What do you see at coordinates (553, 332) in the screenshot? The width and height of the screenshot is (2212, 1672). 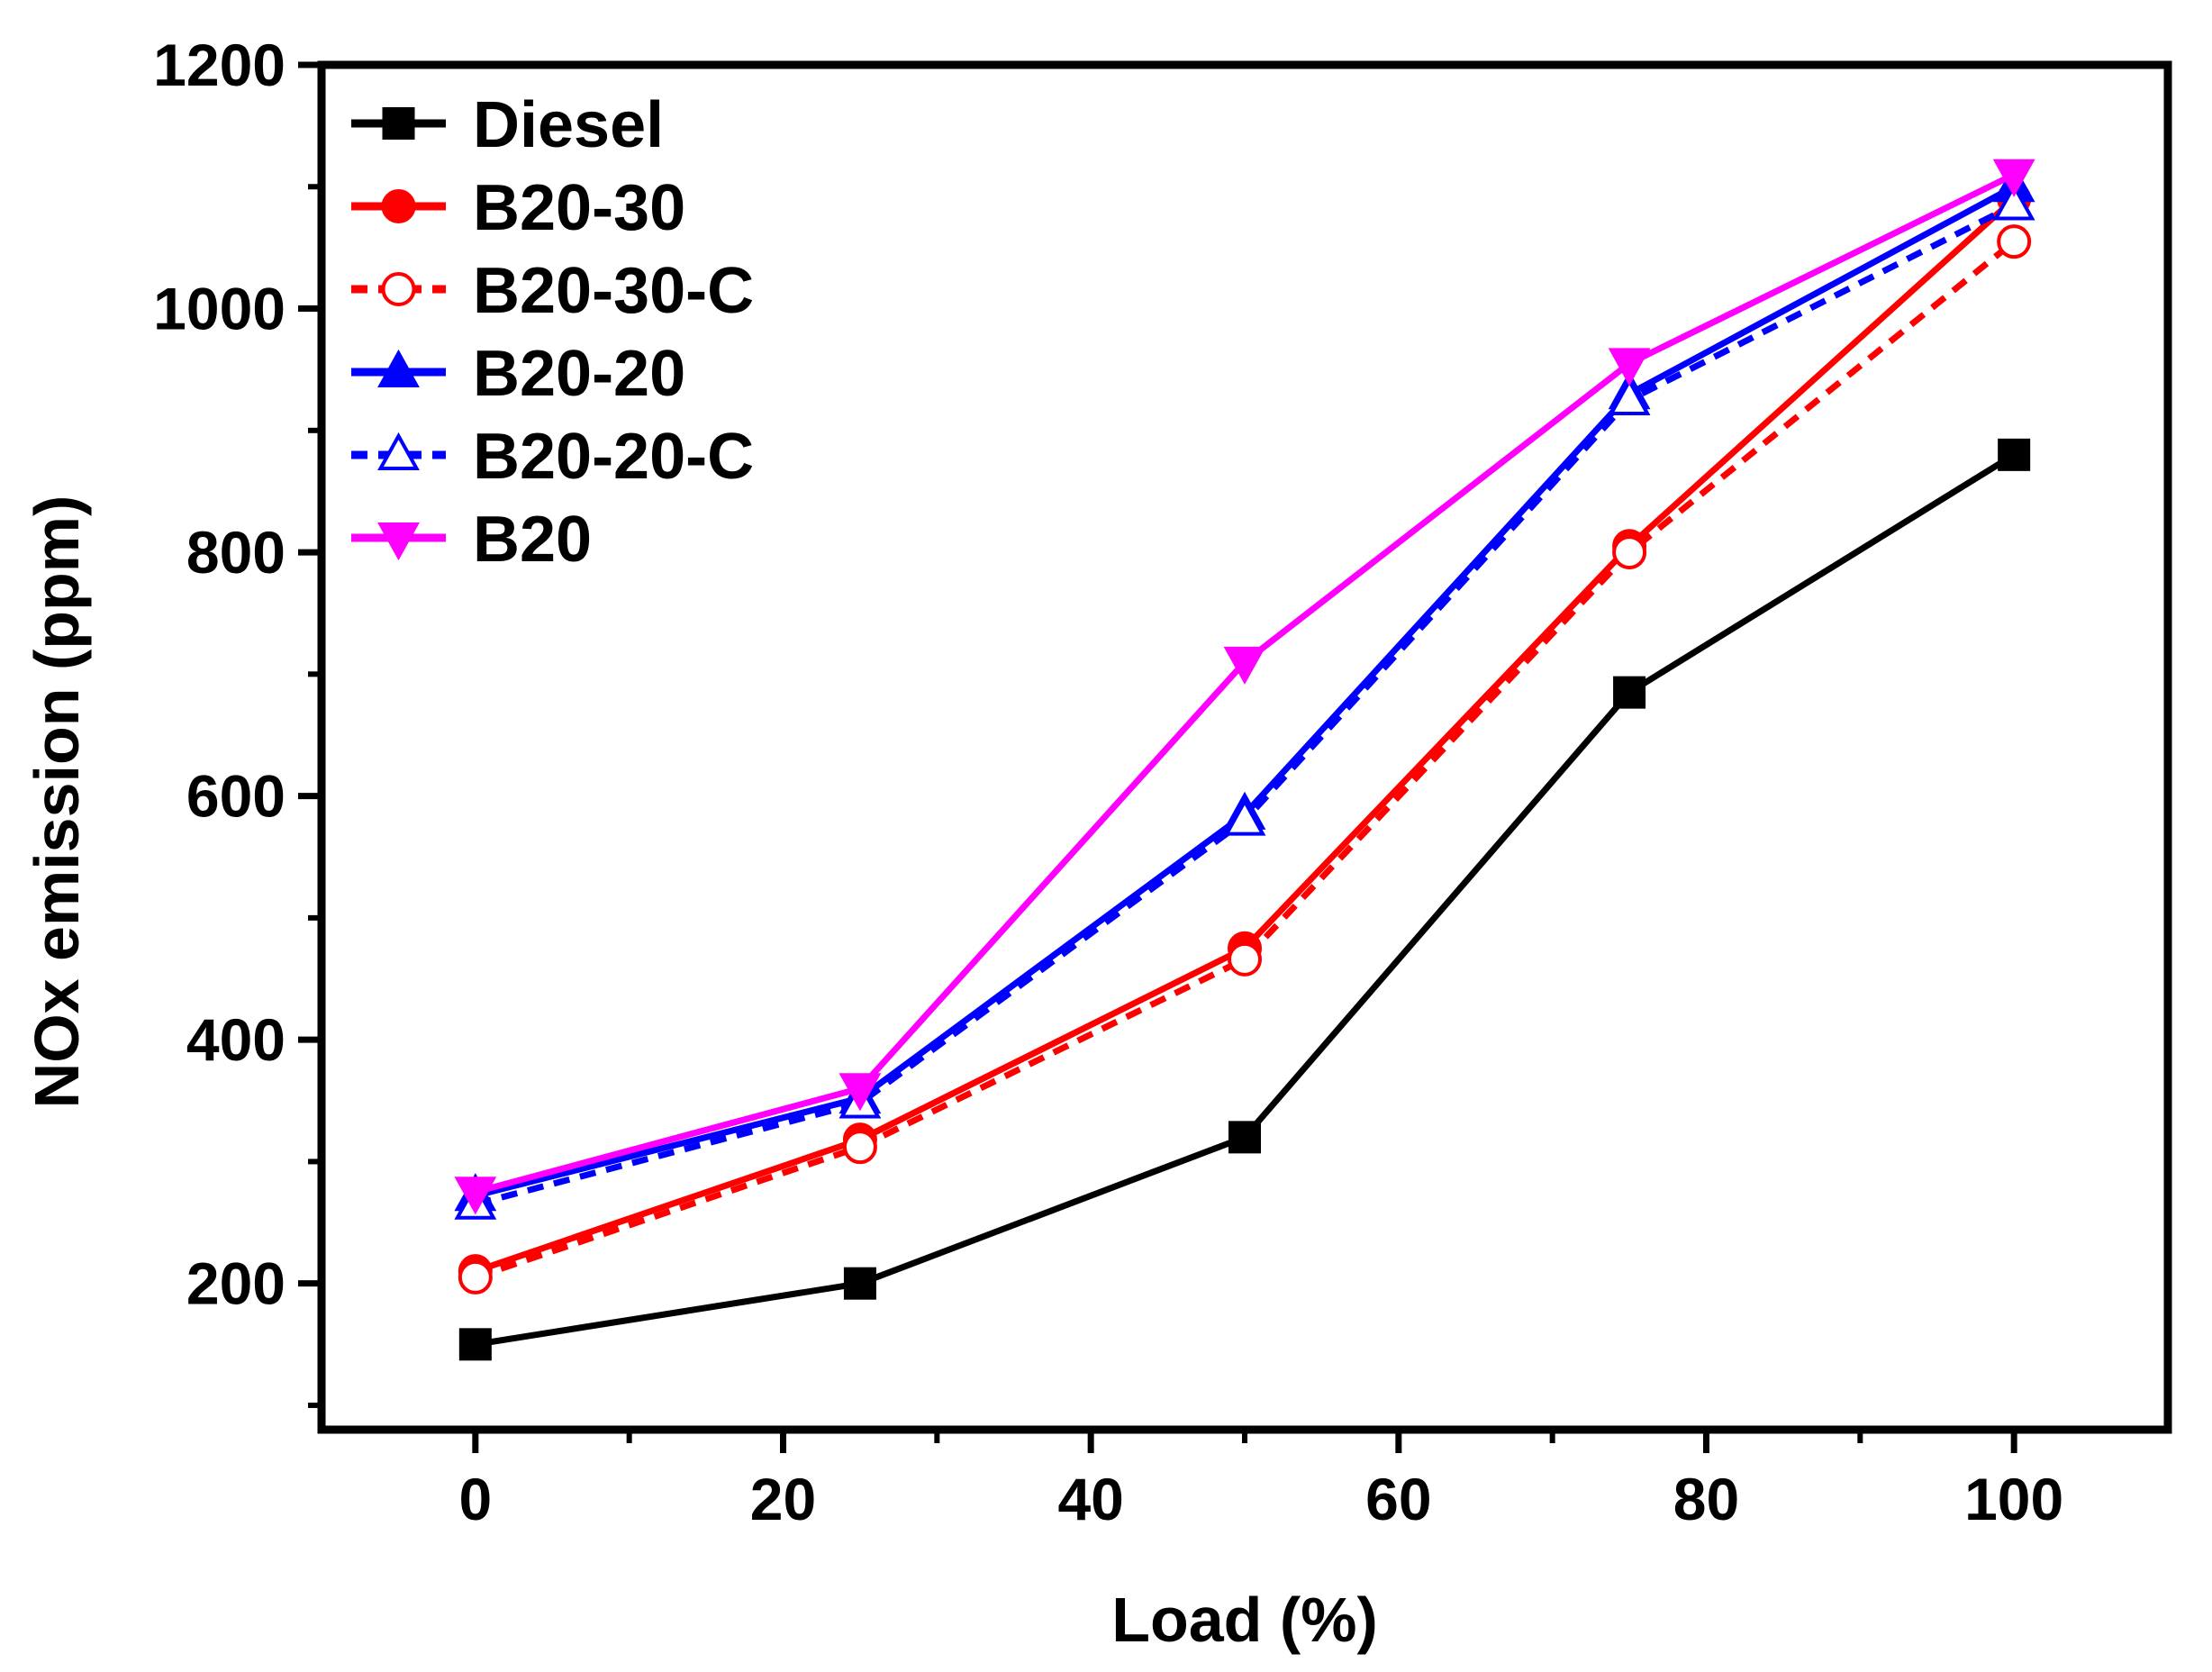 I see `legend: Diesel B20-30 B20-30-C B20-20 B20-20-C B20` at bounding box center [553, 332].